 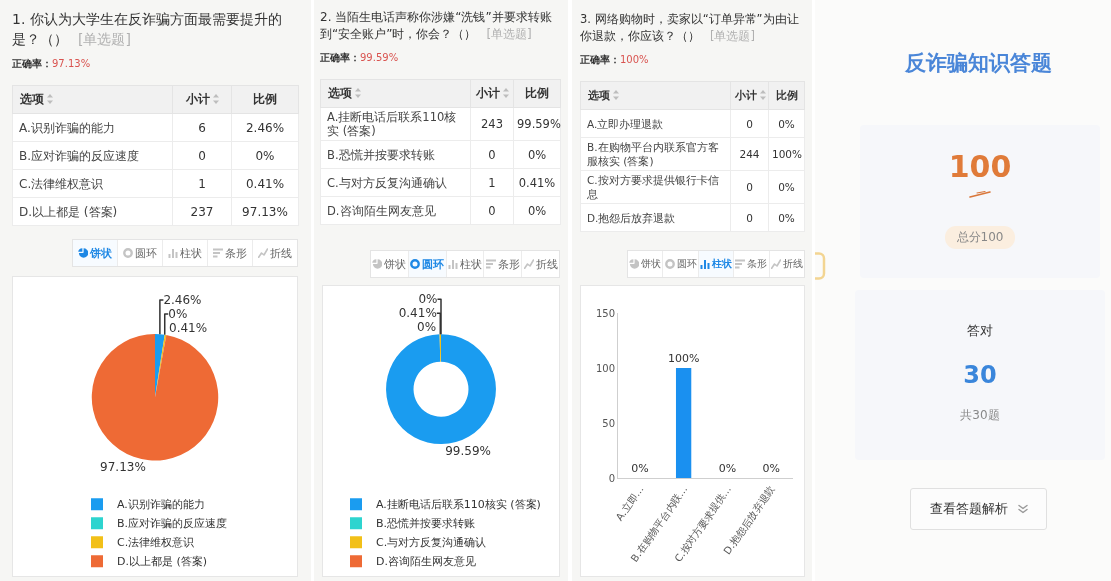 I want to click on data-label: 6, so click(x=202, y=127).